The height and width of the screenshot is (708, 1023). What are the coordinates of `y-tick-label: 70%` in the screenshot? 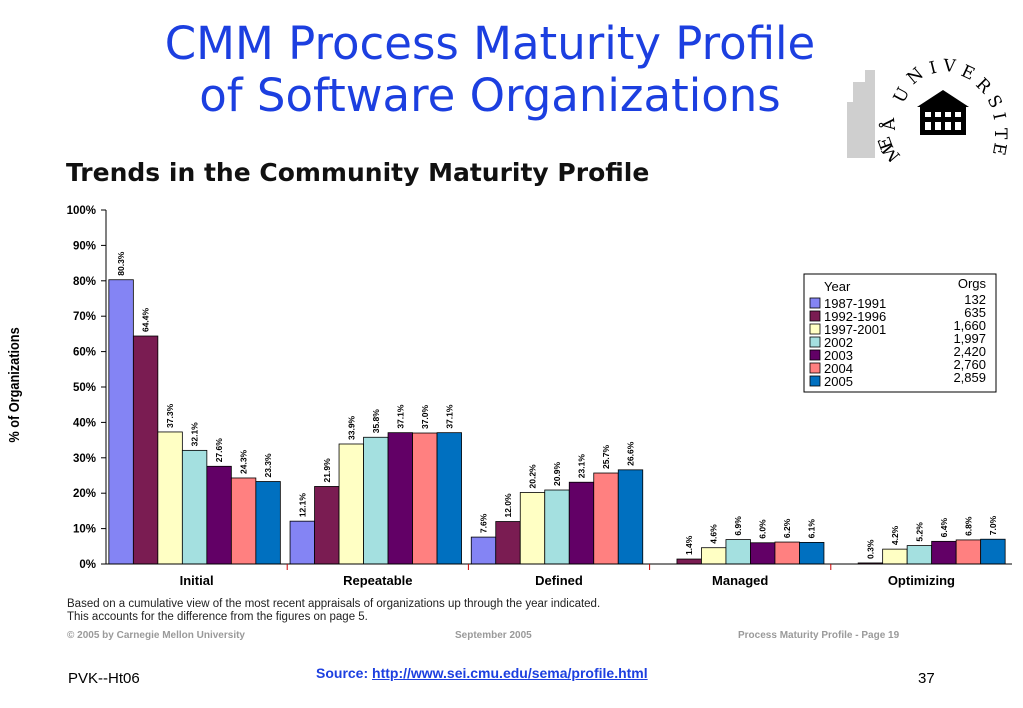 It's located at (84, 317).